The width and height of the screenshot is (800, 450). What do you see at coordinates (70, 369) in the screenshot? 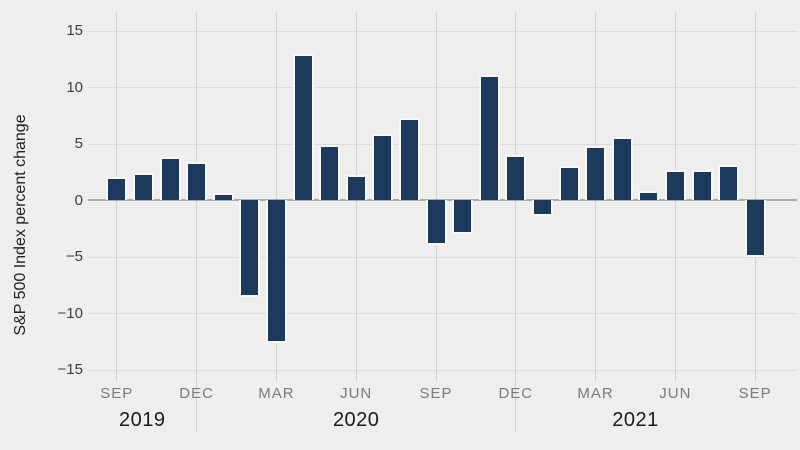
I see `y-tick-label: −15` at bounding box center [70, 369].